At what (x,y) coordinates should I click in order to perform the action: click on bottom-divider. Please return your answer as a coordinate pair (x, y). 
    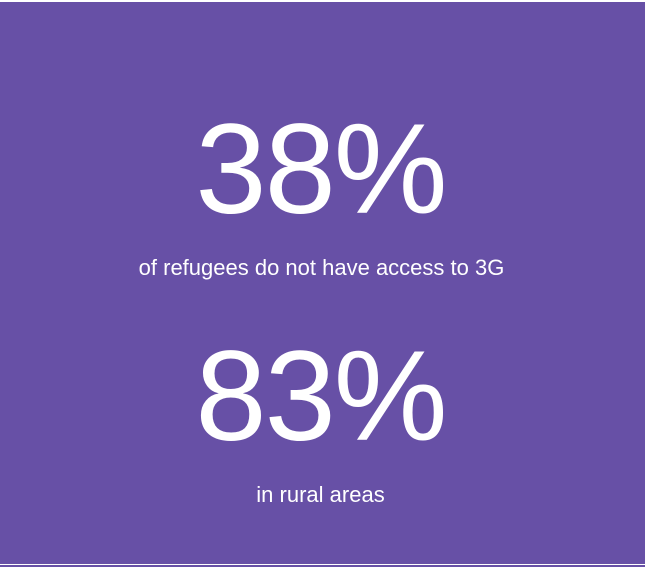
    Looking at the image, I should click on (322, 566).